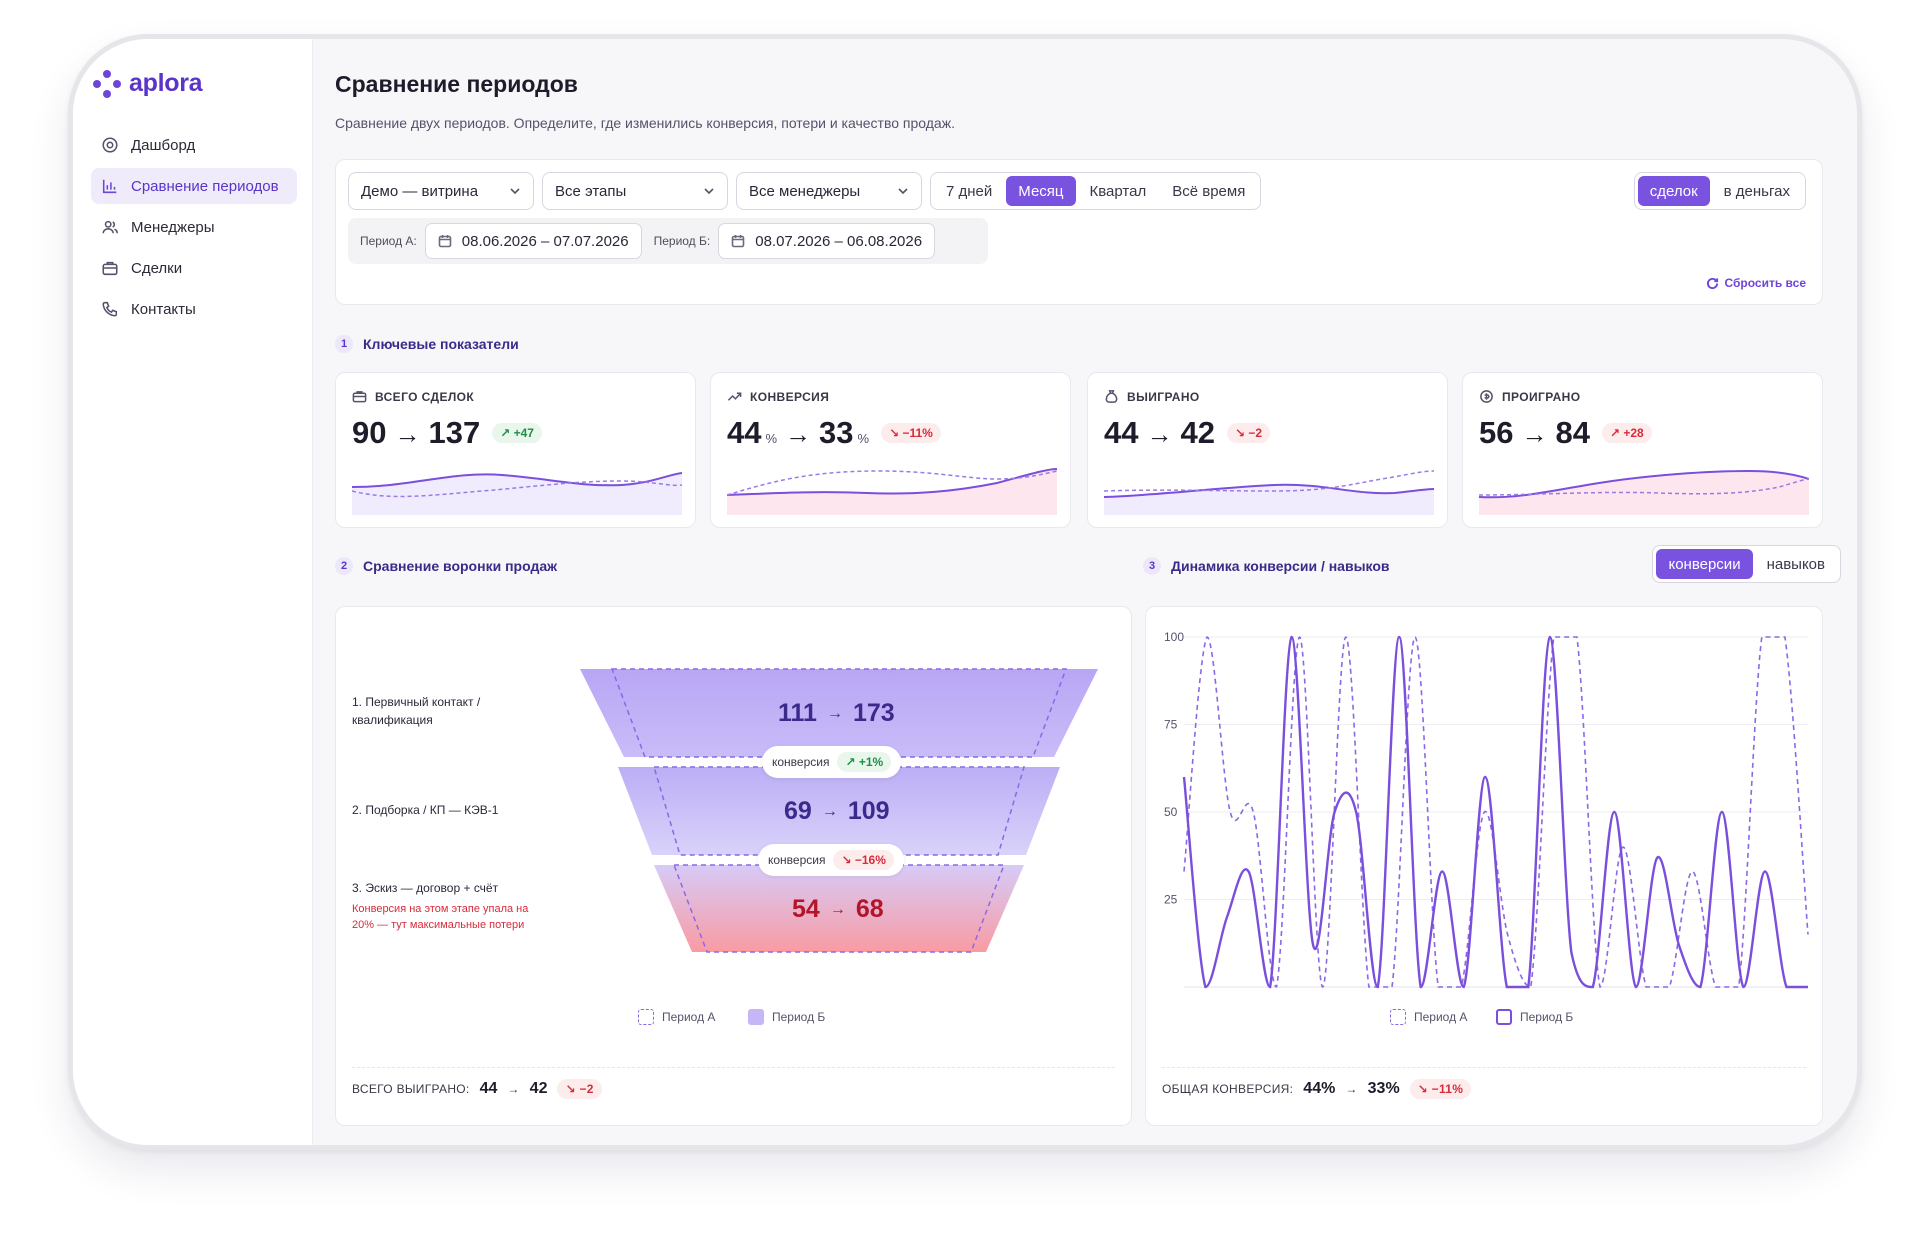  What do you see at coordinates (110, 268) in the screenshot?
I see `briefcase-icon` at bounding box center [110, 268].